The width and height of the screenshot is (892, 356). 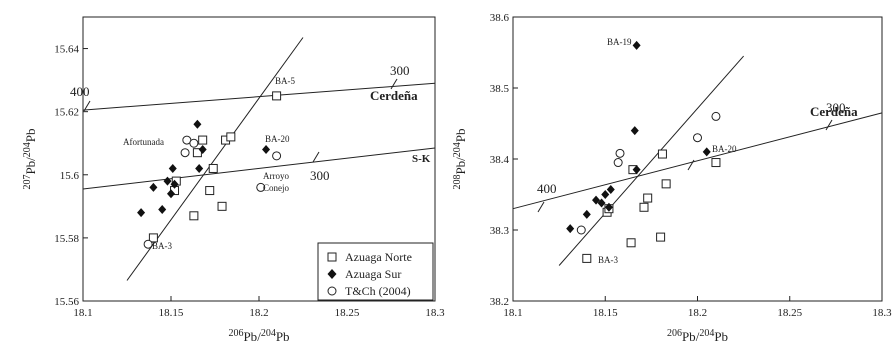 I want to click on x-tick-label: 18.25, so click(x=789, y=313).